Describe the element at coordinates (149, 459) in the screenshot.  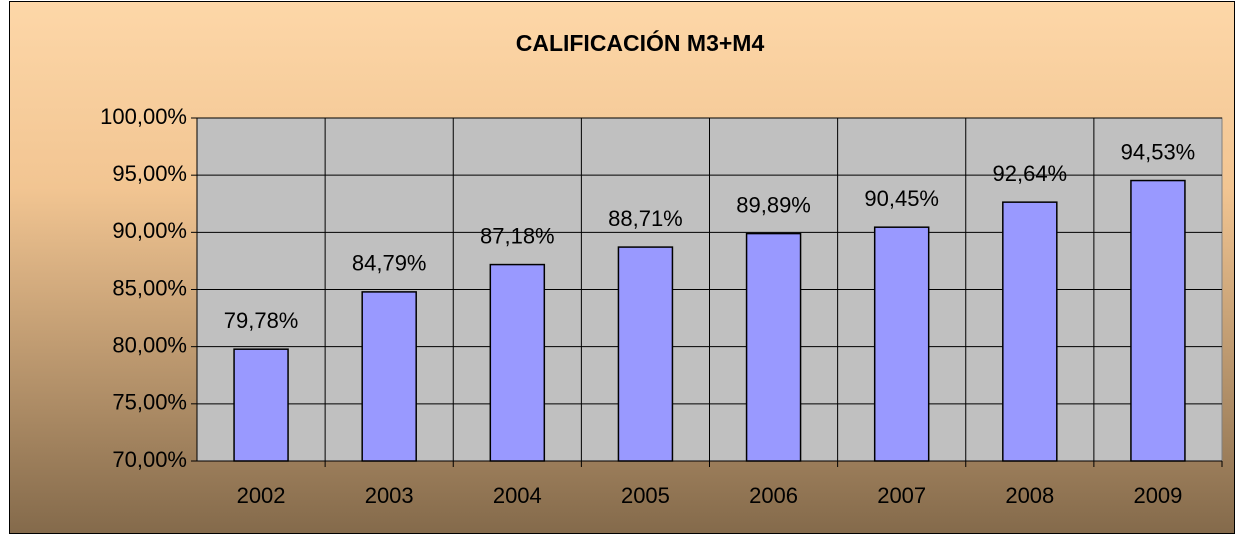
I see `y-tick-label: 70,00%` at that location.